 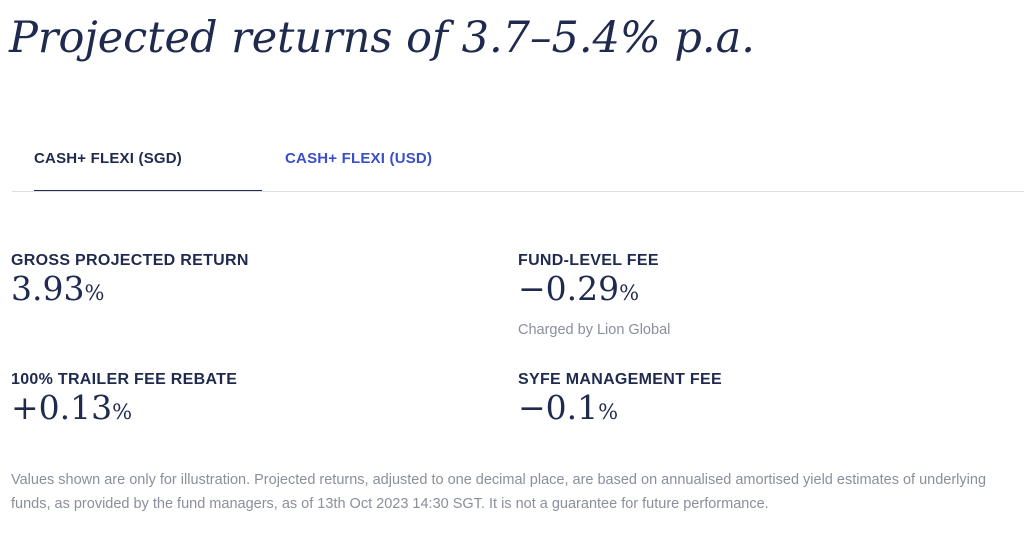 I want to click on metric-label: GROSS PROJECTED RETURN, so click(x=130, y=260).